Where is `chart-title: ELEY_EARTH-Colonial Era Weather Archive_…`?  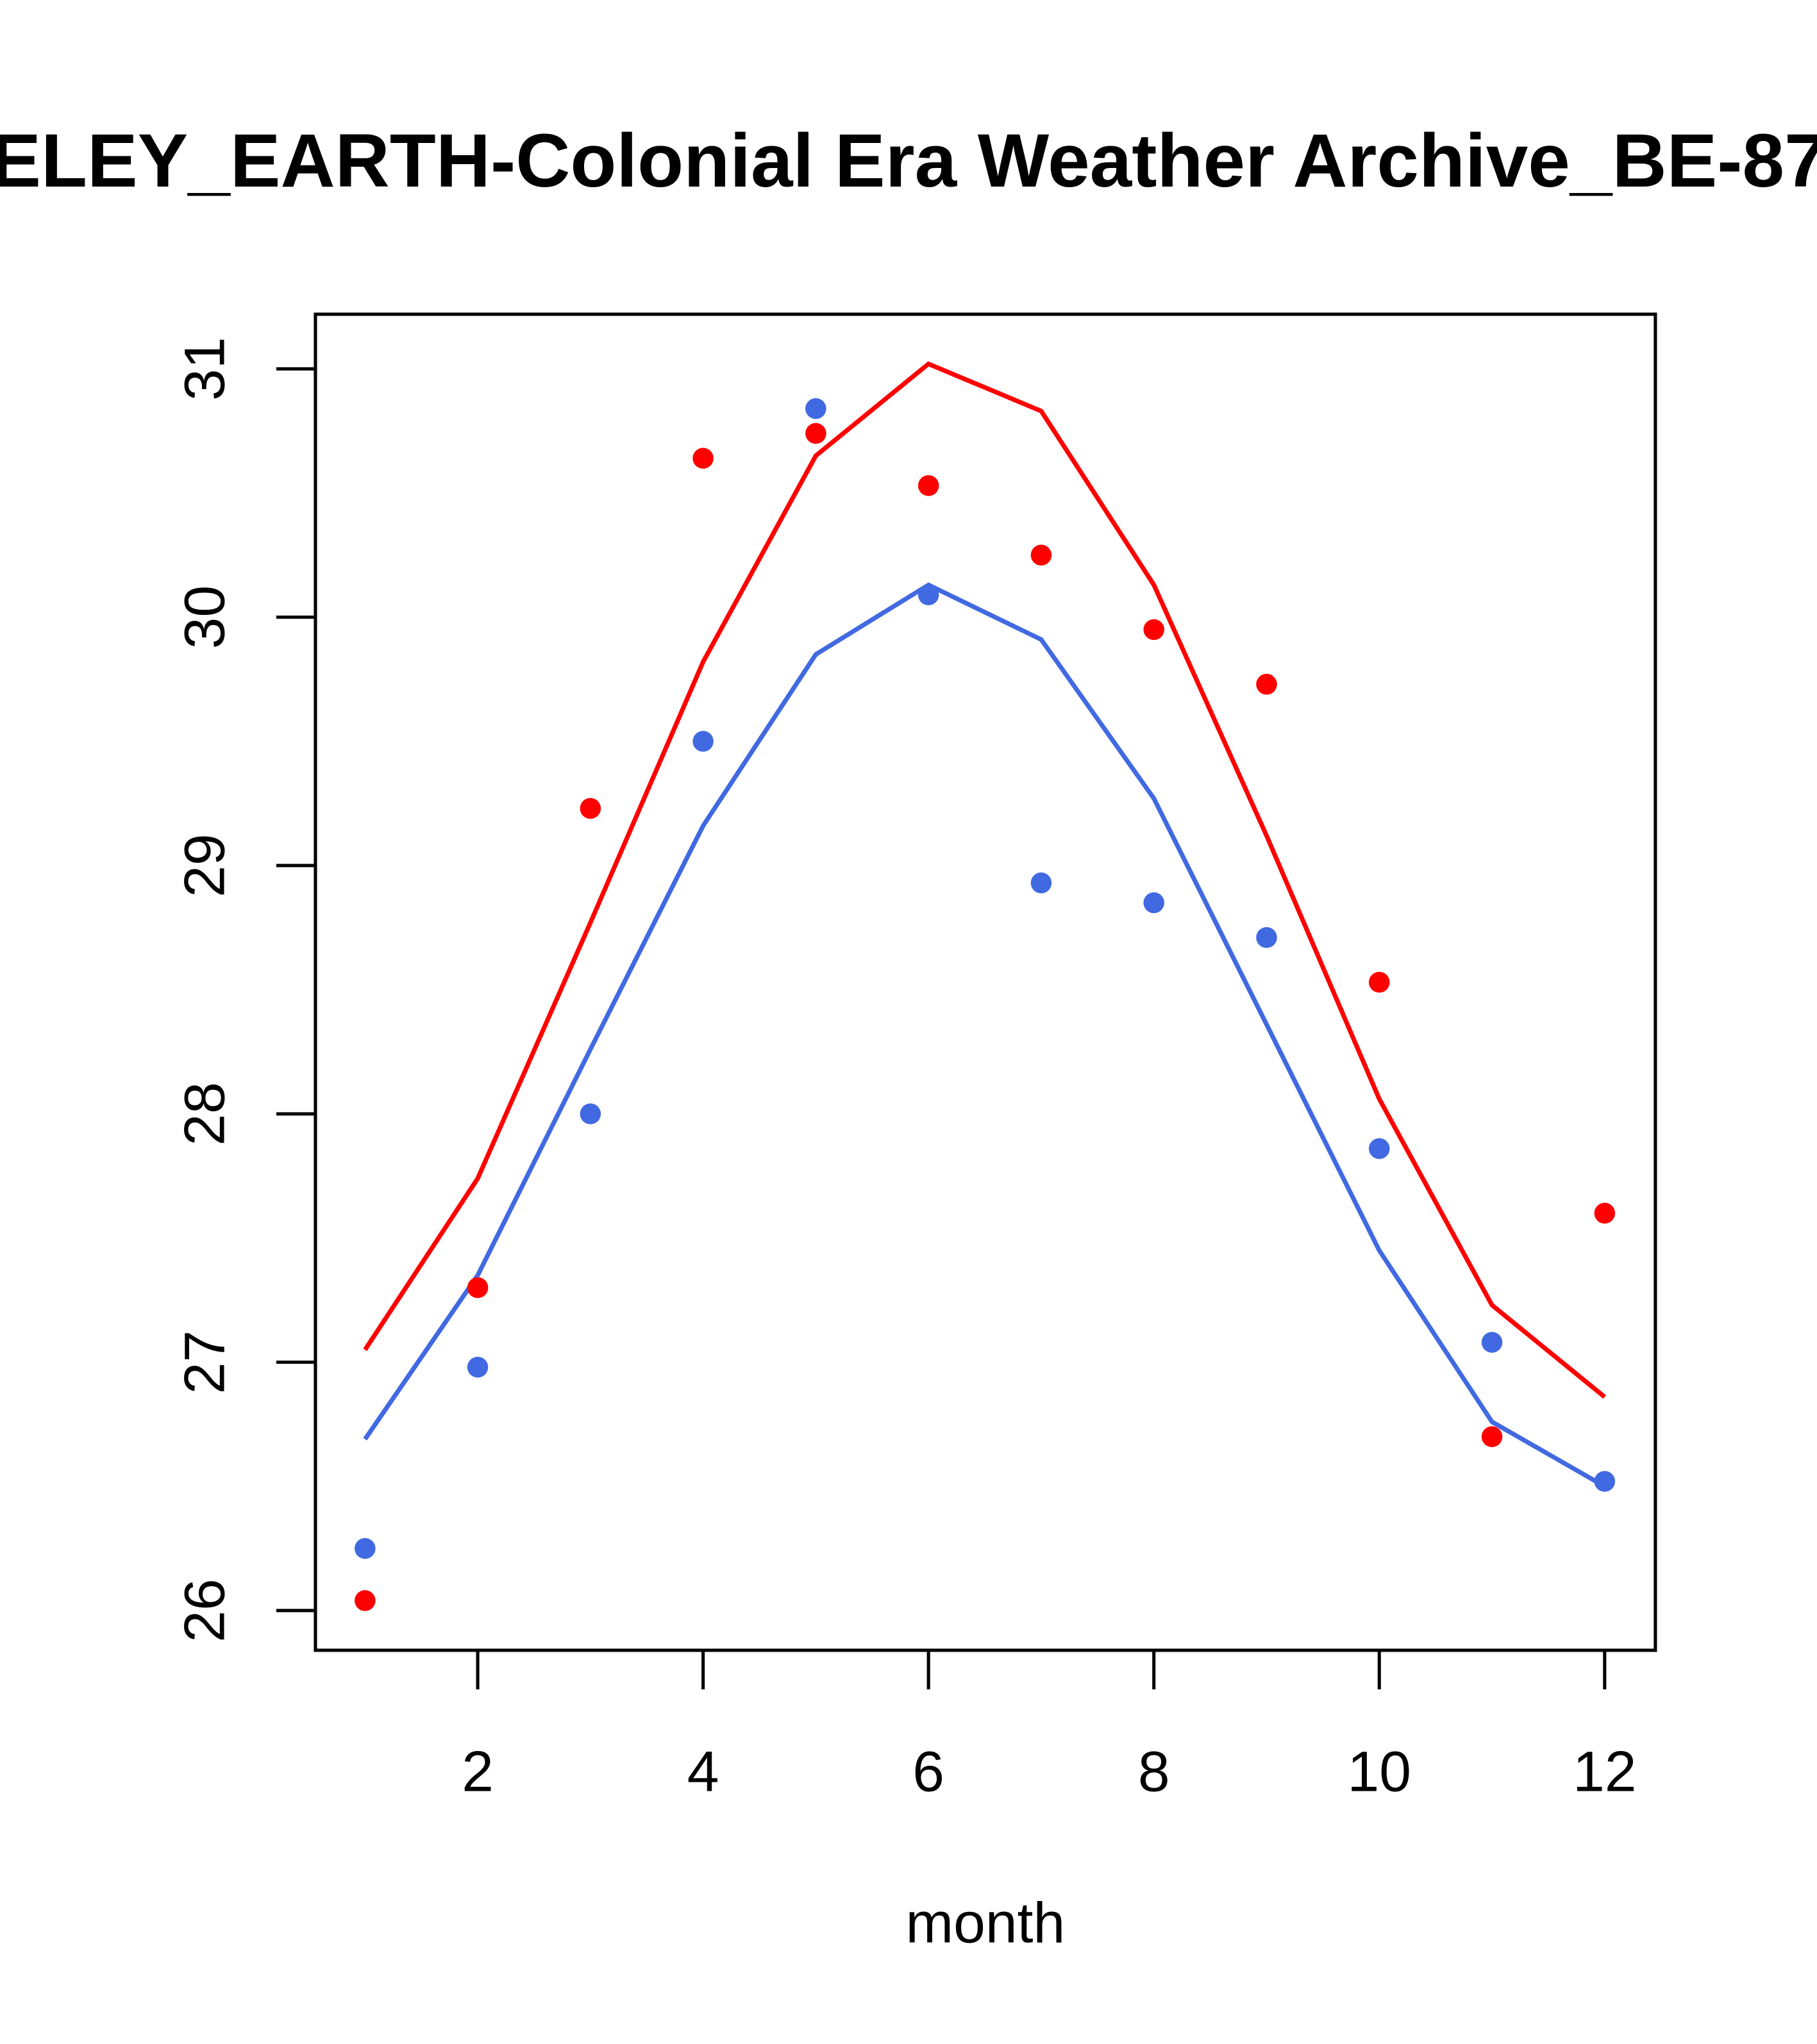
chart-title: ELEY_EARTH-Colonial Era Weather Archive_… is located at coordinates (908, 160).